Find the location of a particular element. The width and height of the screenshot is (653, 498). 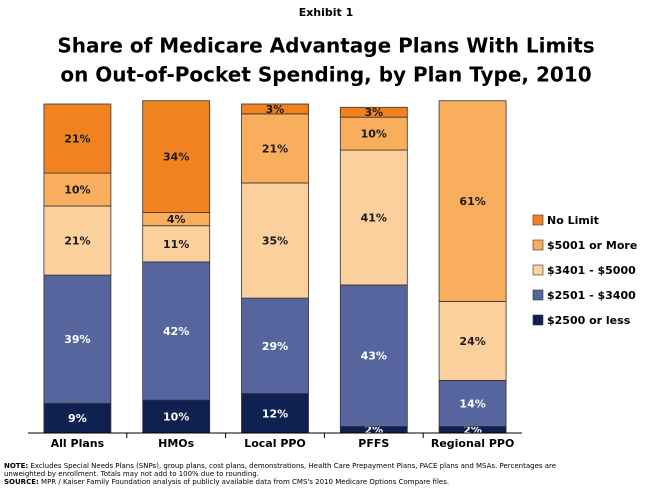

x-tick-label: HMOs is located at coordinates (176, 443).